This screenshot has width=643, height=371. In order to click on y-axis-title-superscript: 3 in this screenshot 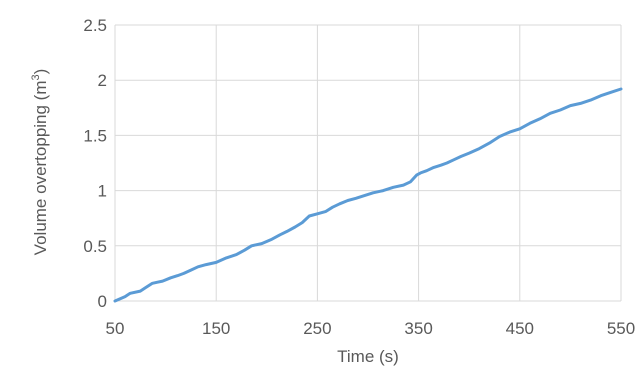, I will do `click(36, 77)`.